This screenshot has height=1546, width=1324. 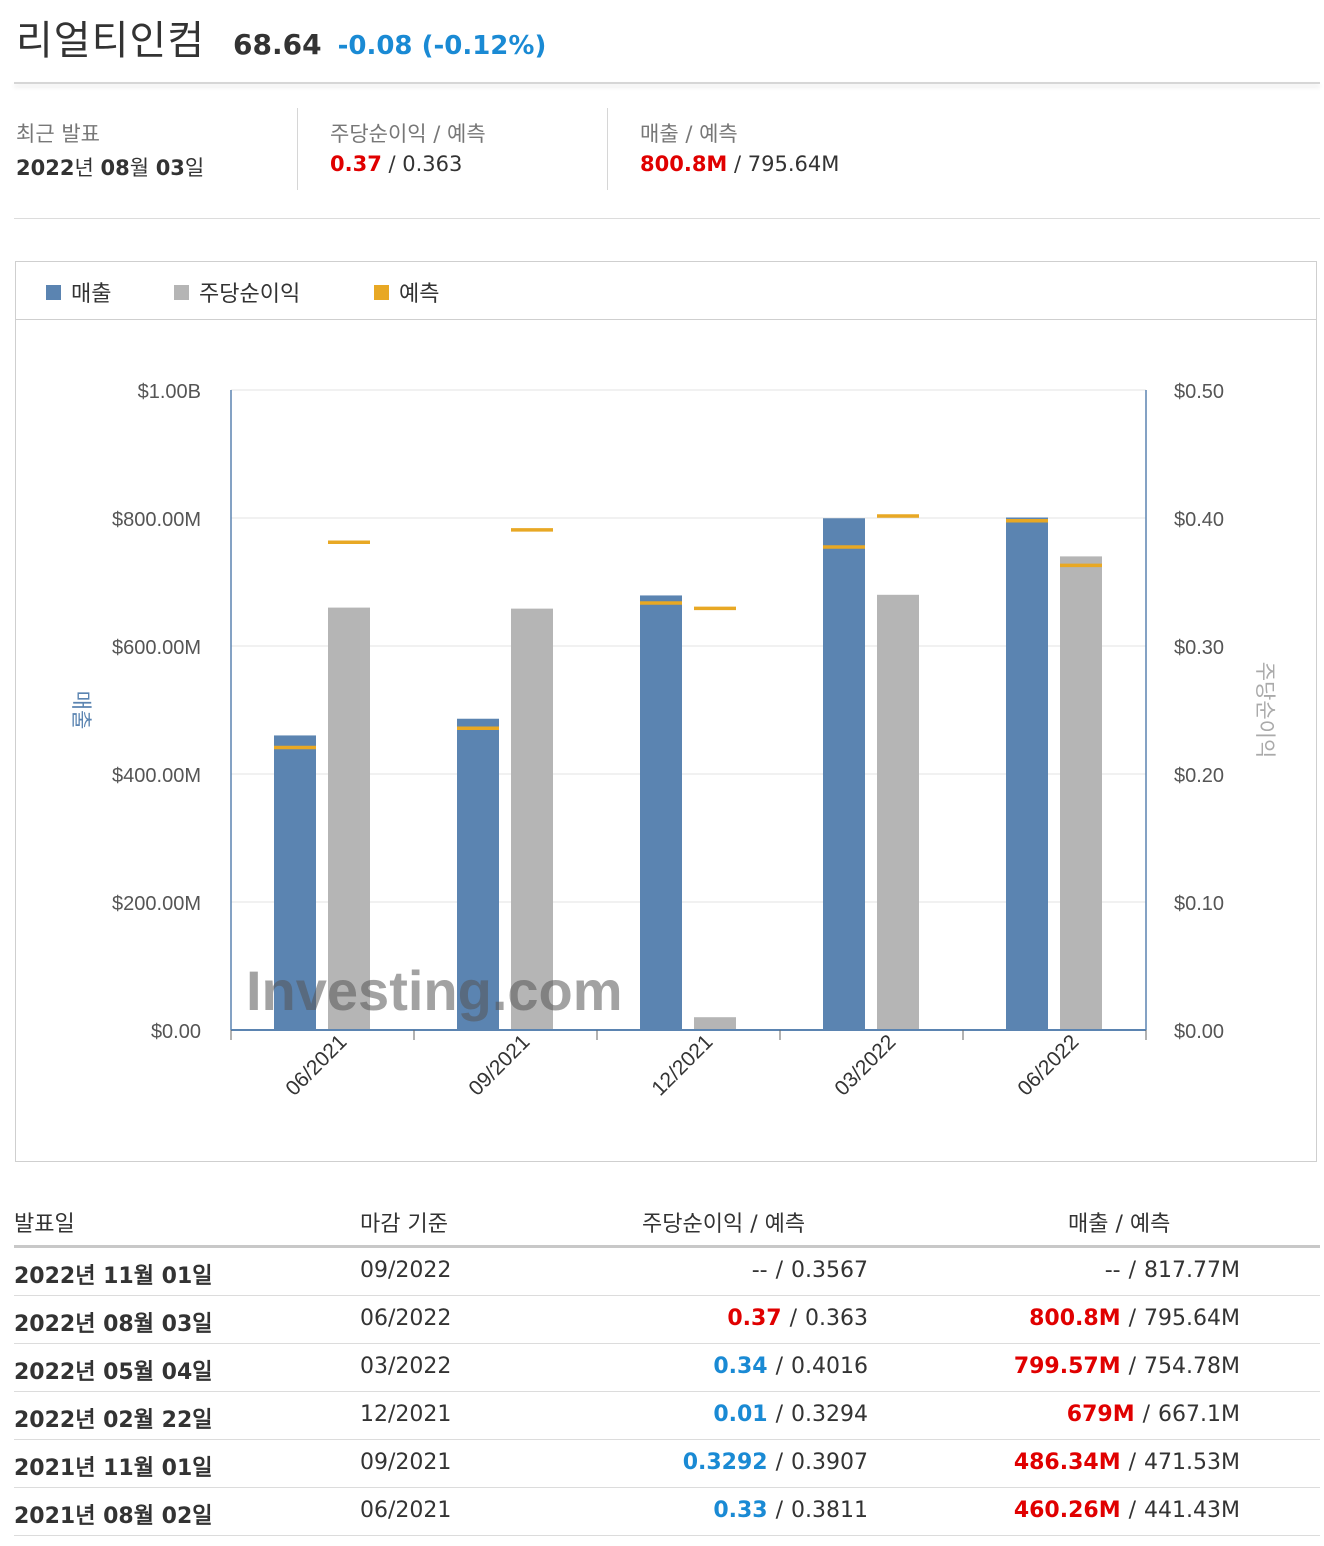 What do you see at coordinates (797, 1318) in the screenshot?
I see `row-eps: 0.37/0.363` at bounding box center [797, 1318].